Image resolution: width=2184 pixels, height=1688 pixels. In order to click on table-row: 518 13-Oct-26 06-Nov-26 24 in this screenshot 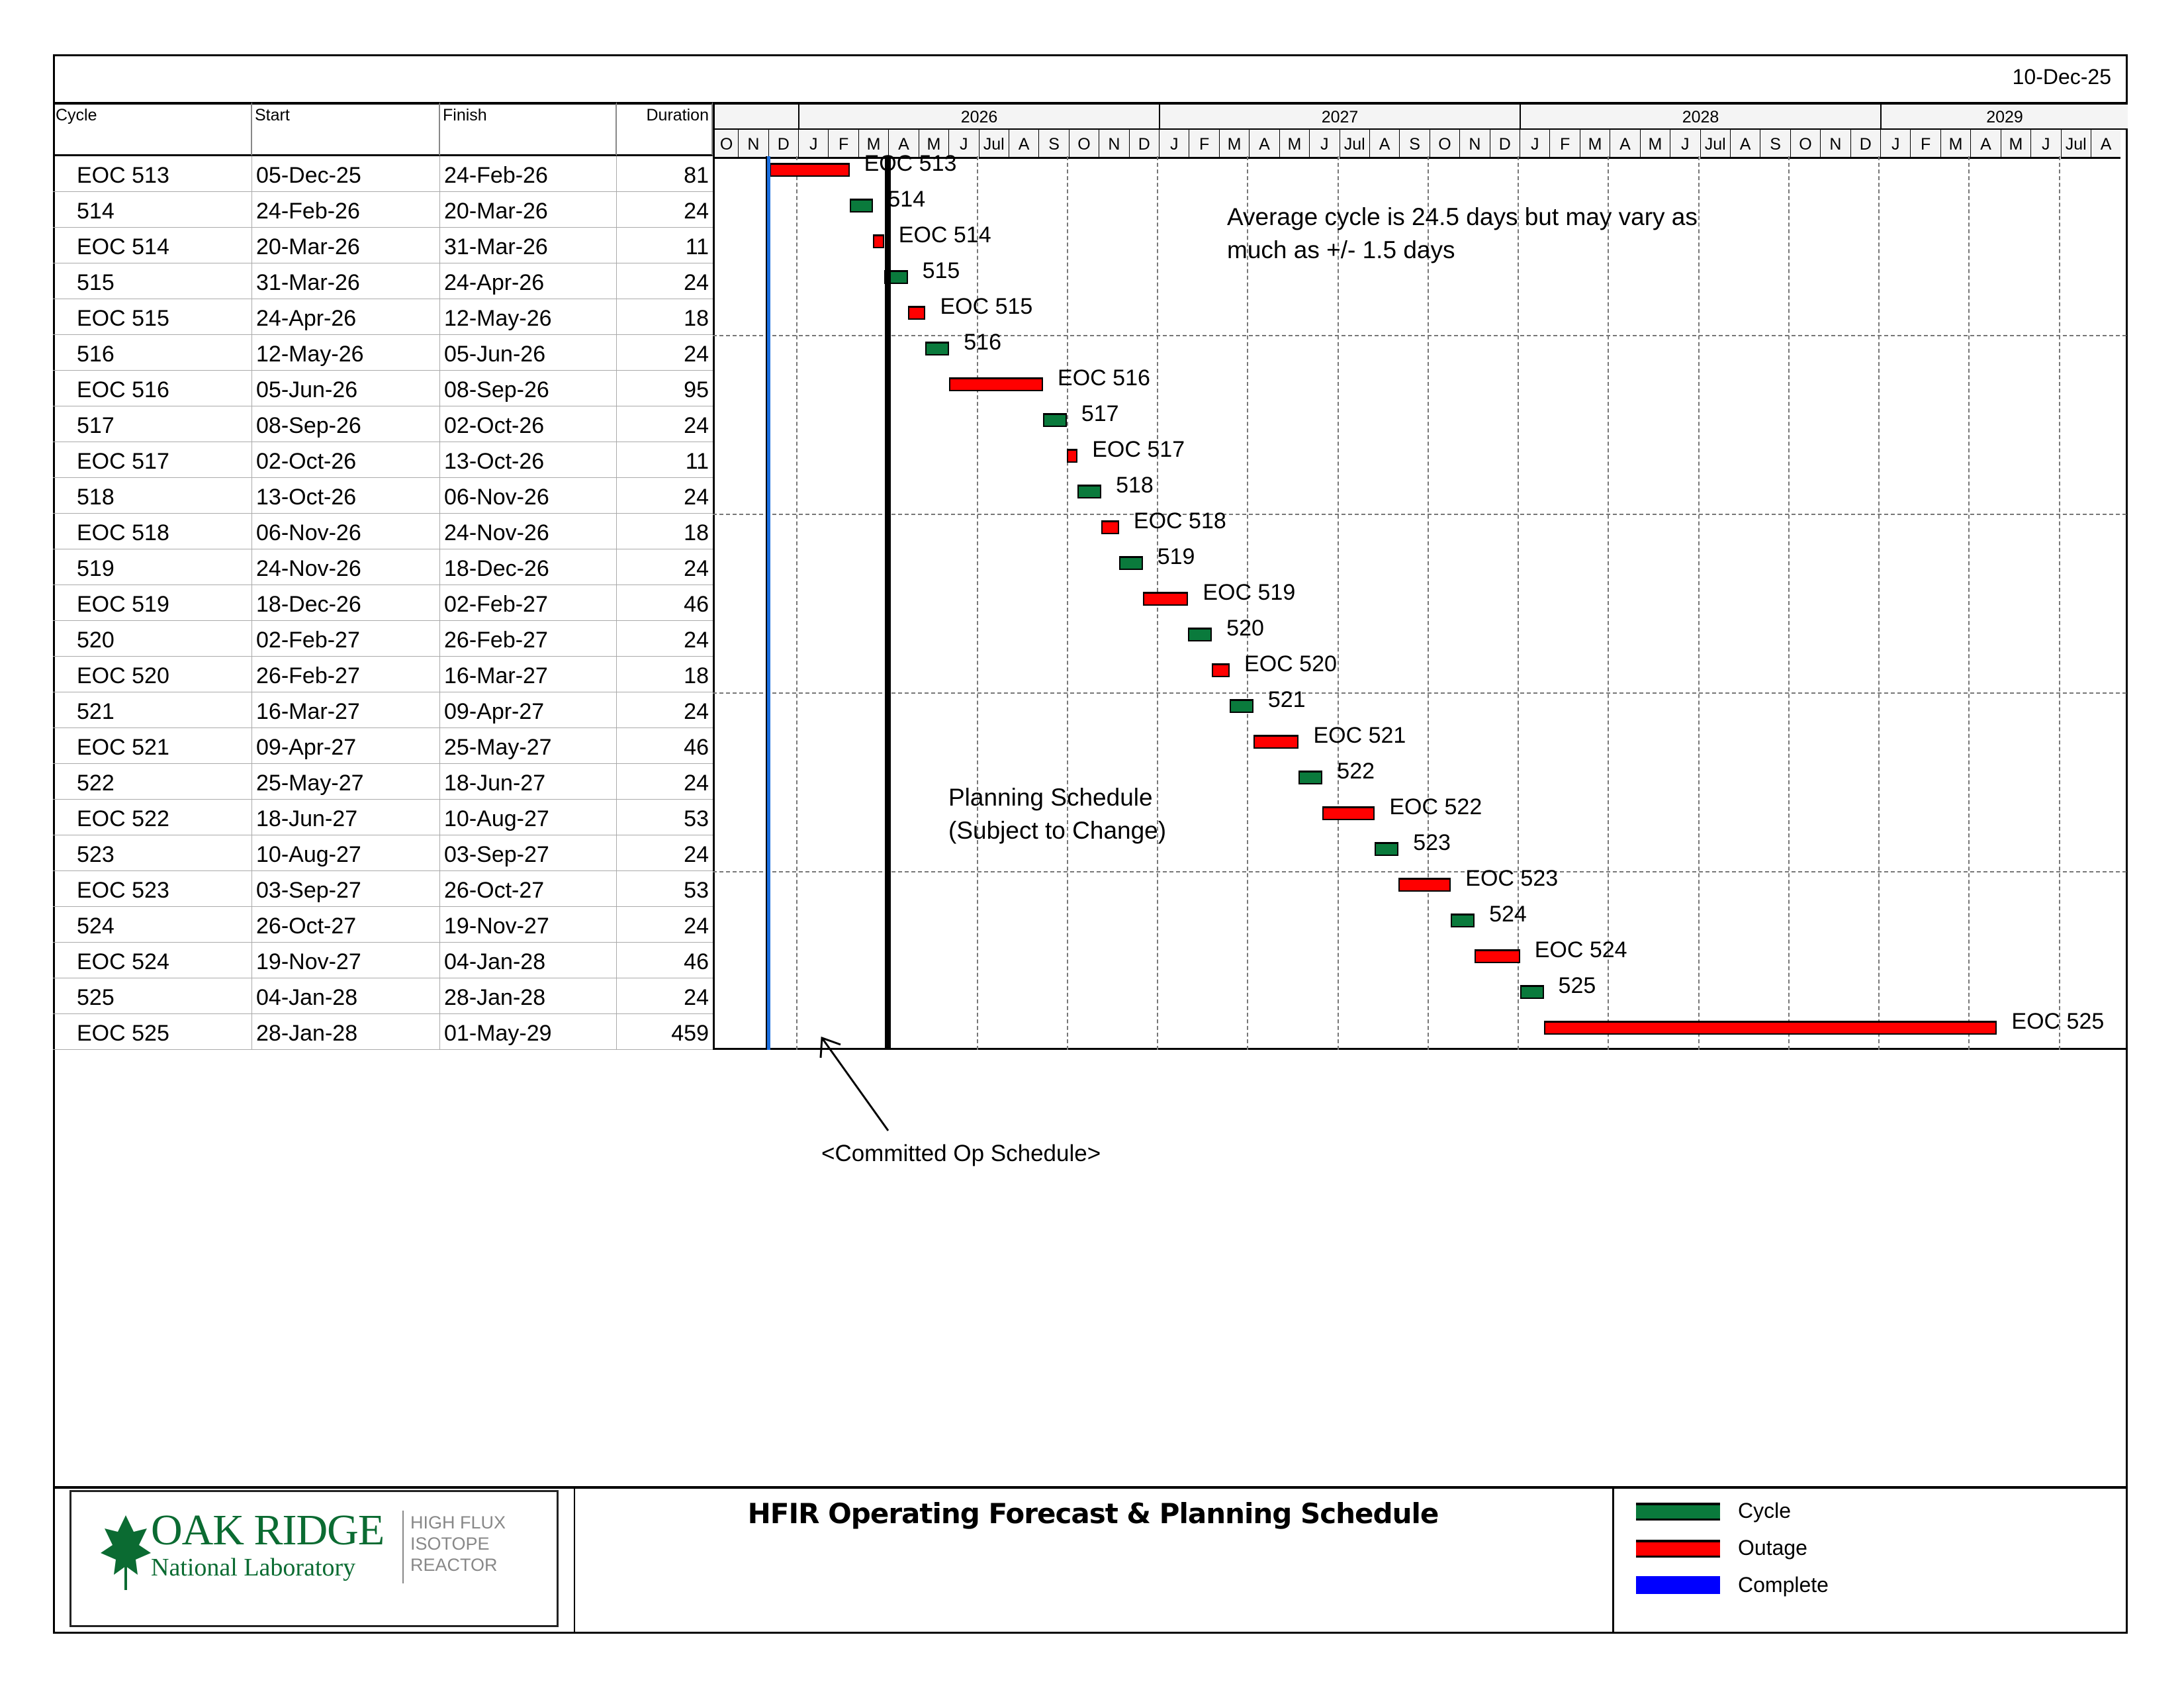, I will do `click(383, 496)`.